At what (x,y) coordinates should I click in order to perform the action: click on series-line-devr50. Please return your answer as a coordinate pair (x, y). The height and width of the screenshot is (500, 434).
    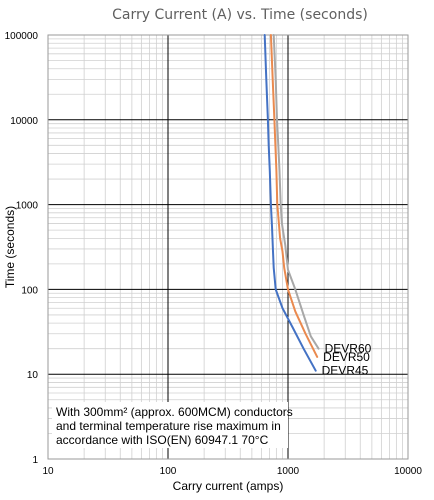
    Looking at the image, I should click on (294, 196).